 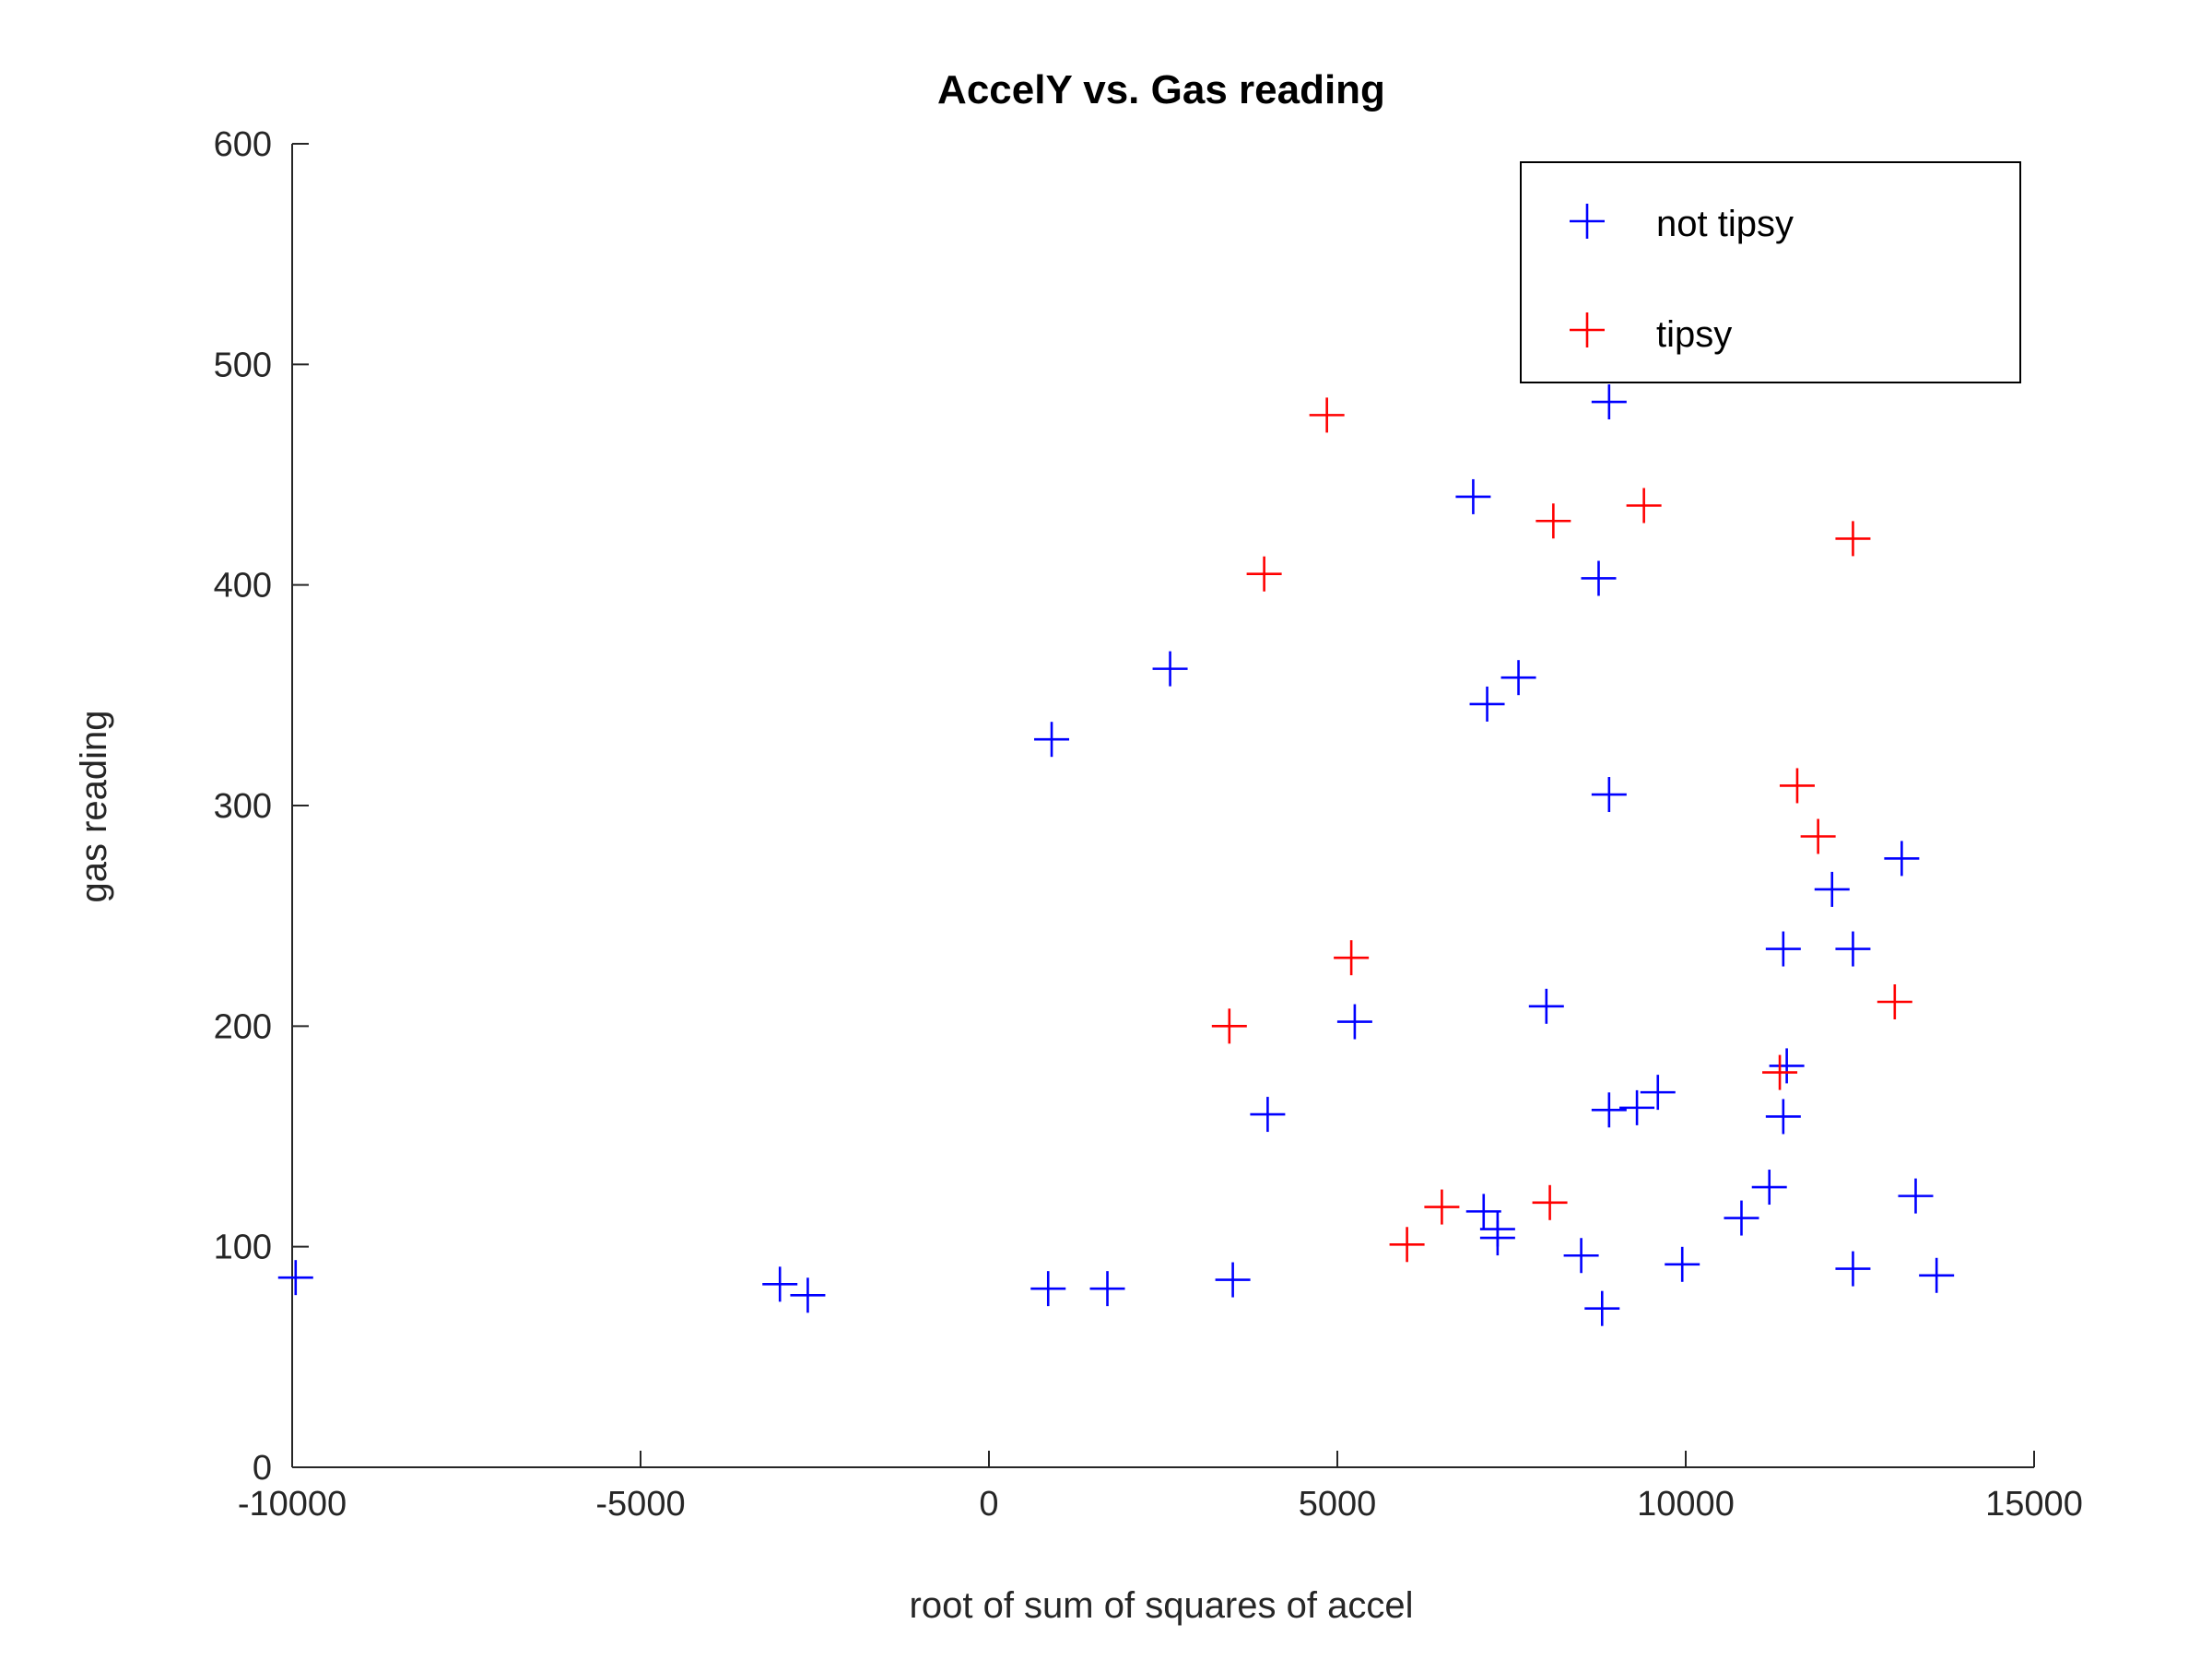 I want to click on x-tick-label: 15000, so click(x=2034, y=1504).